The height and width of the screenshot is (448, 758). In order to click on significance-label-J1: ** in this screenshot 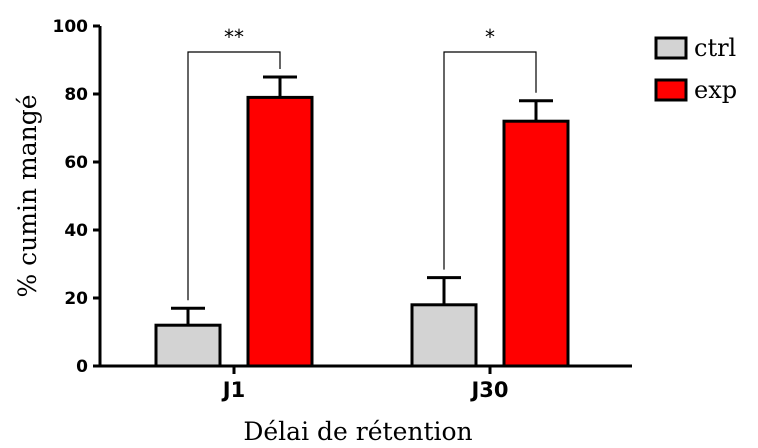, I will do `click(234, 37)`.